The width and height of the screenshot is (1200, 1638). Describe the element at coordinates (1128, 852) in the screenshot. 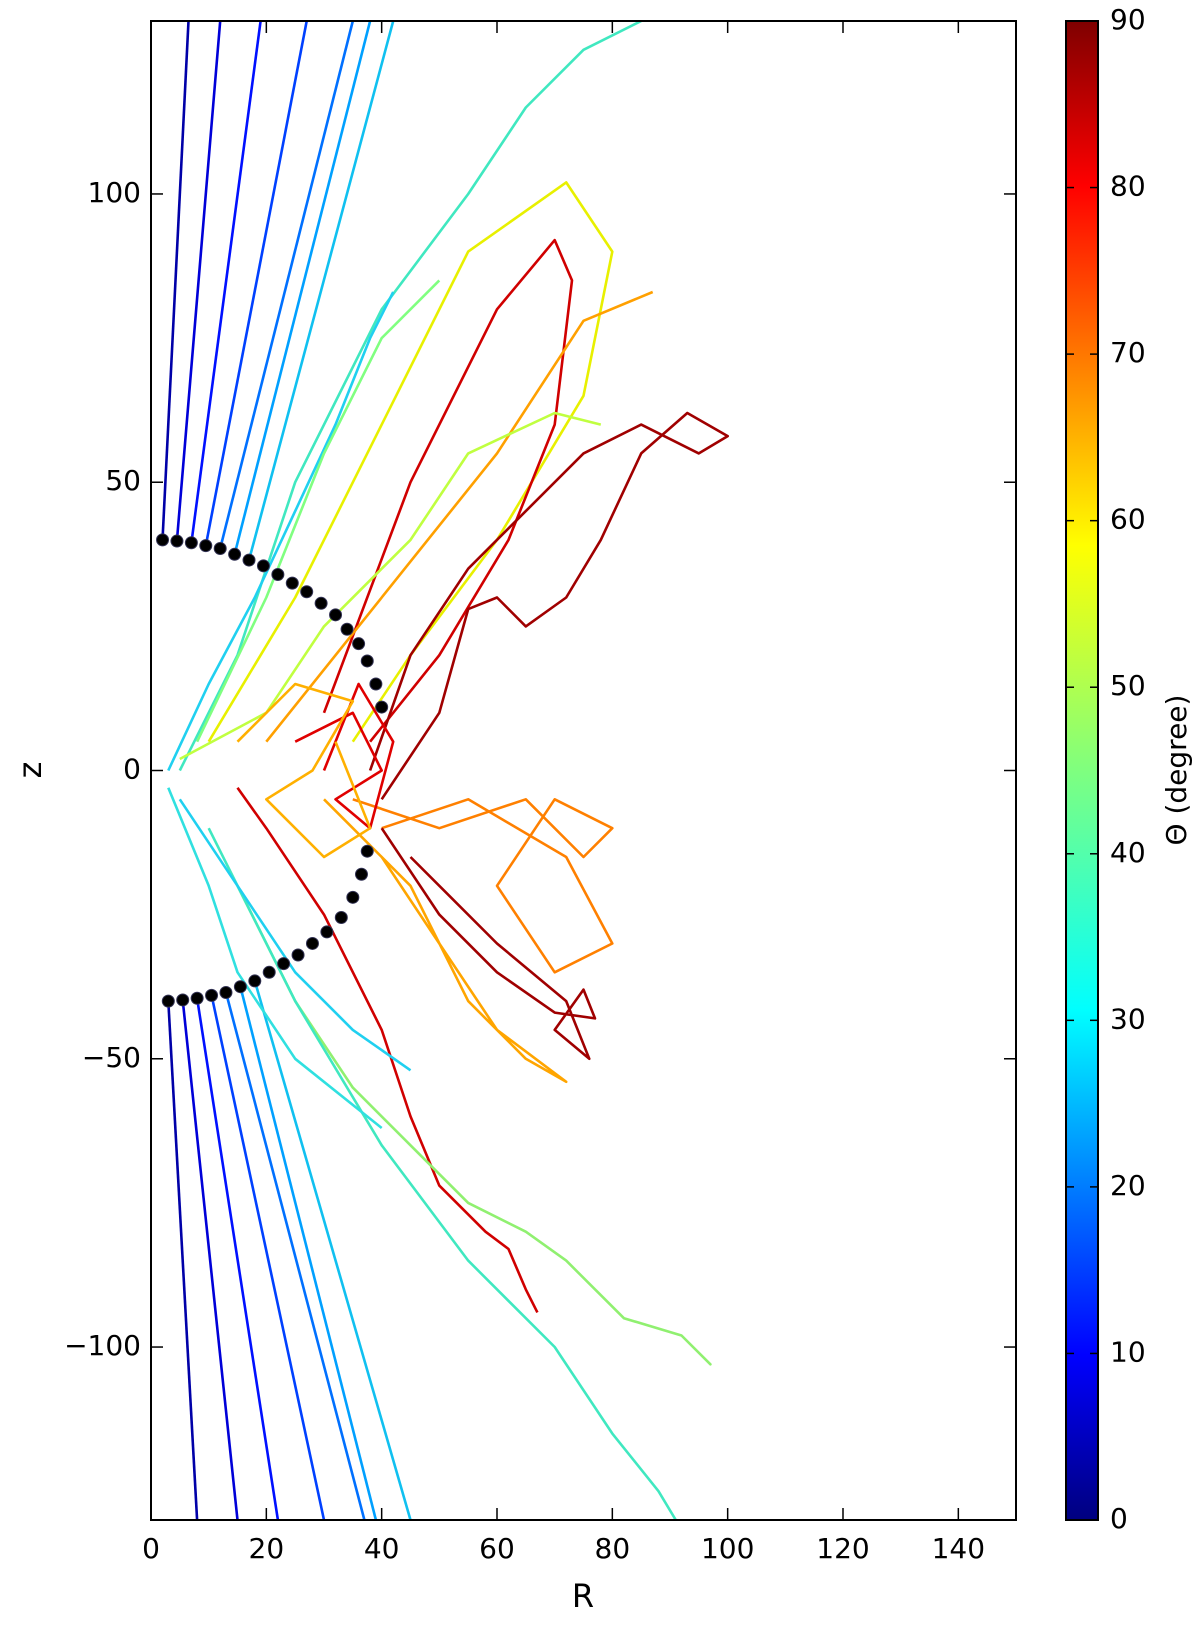

I see `colorbar-tick-label: 40` at that location.